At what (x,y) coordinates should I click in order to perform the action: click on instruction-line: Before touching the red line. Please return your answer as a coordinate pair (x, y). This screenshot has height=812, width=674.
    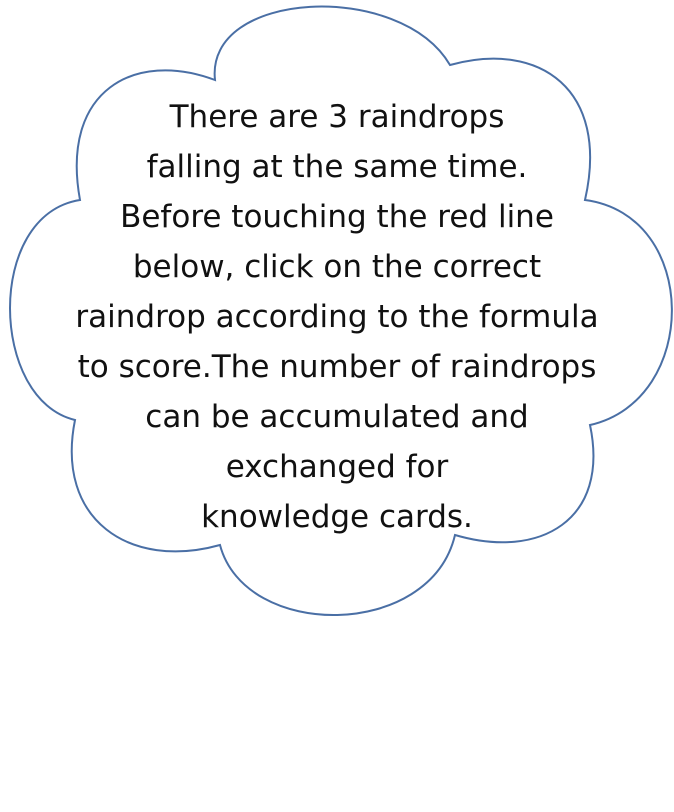
    Looking at the image, I should click on (337, 217).